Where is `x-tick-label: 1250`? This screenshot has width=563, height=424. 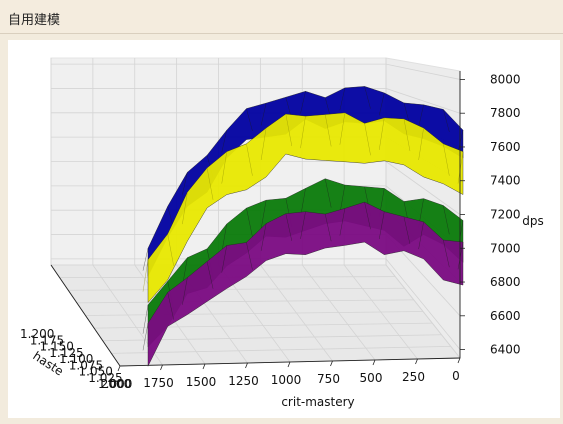 x-tick-label: 1250 is located at coordinates (243, 381).